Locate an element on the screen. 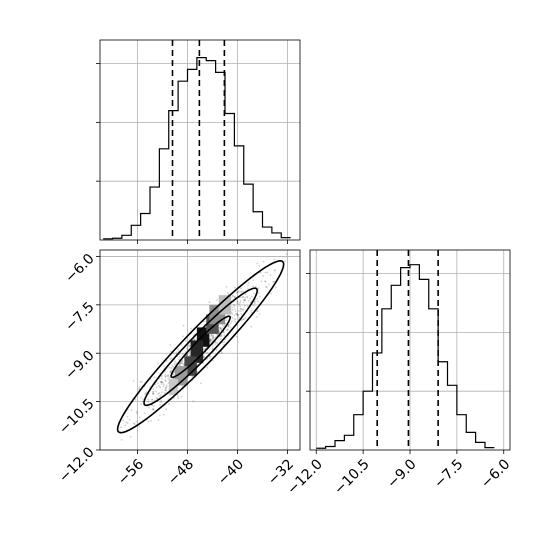 This screenshot has height=550, width=550. panel-top-left-histogram is located at coordinates (198, 141).